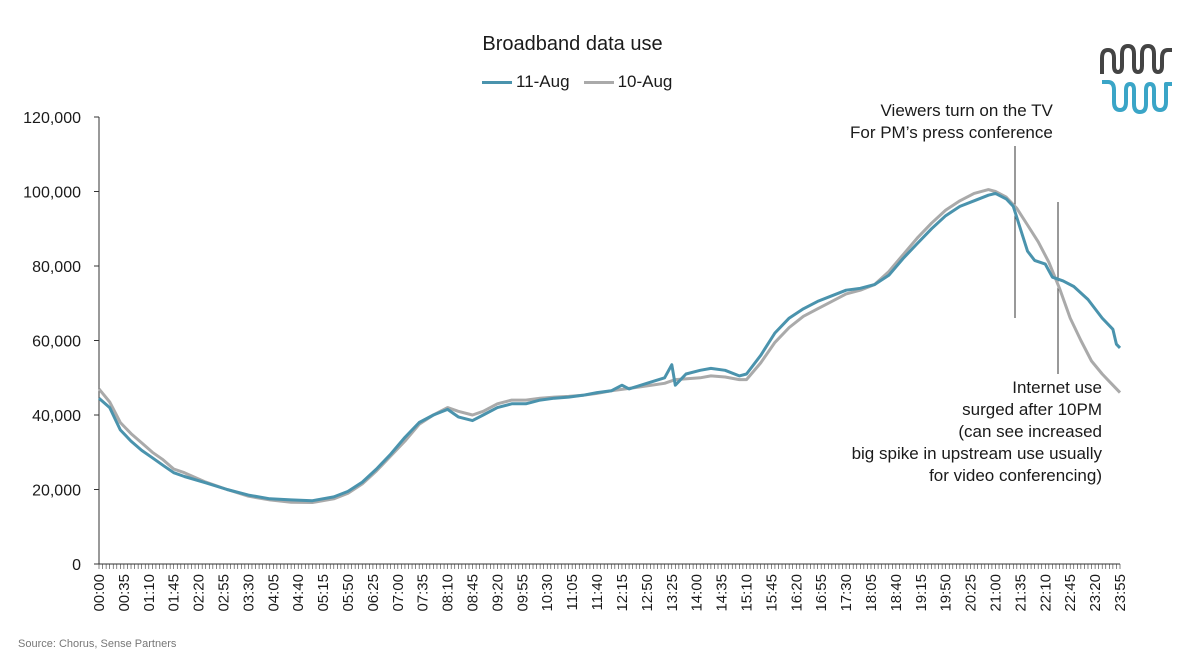 This screenshot has width=1200, height=653. What do you see at coordinates (56, 416) in the screenshot?
I see `y-tick-label: 40,000` at bounding box center [56, 416].